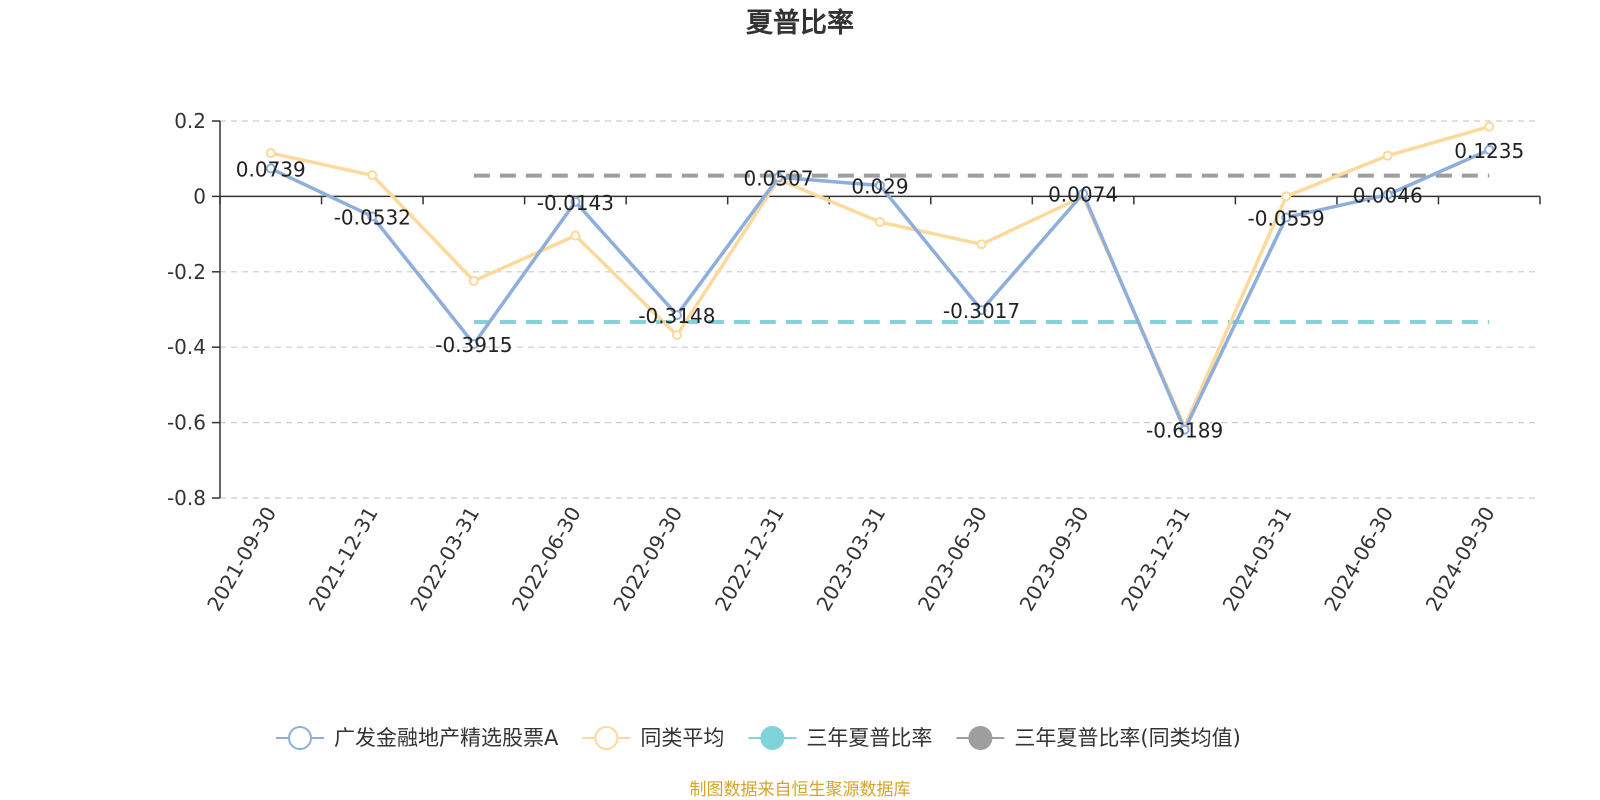 Image resolution: width=1600 pixels, height=800 pixels. I want to click on data-label: 0.0739, so click(271, 170).